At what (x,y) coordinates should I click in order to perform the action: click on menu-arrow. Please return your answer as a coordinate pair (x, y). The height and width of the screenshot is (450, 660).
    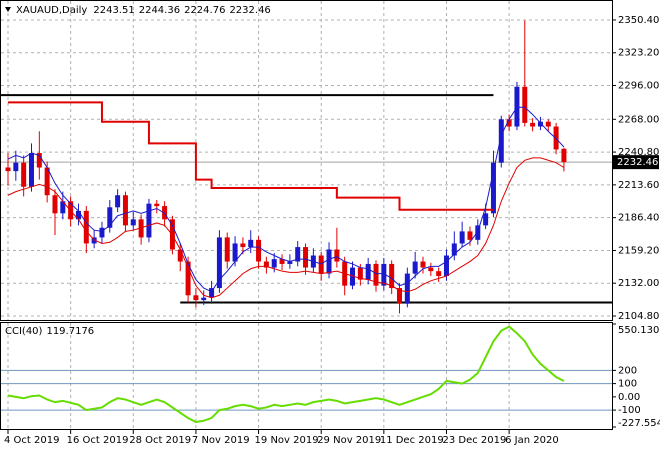
    Looking at the image, I should click on (8, 9).